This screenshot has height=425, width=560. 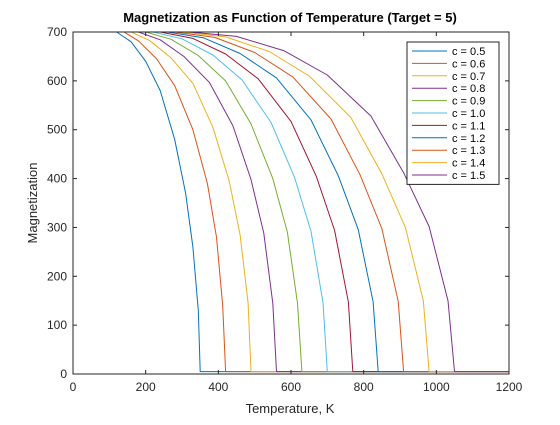 I want to click on x-tick-label: 200, so click(x=146, y=387).